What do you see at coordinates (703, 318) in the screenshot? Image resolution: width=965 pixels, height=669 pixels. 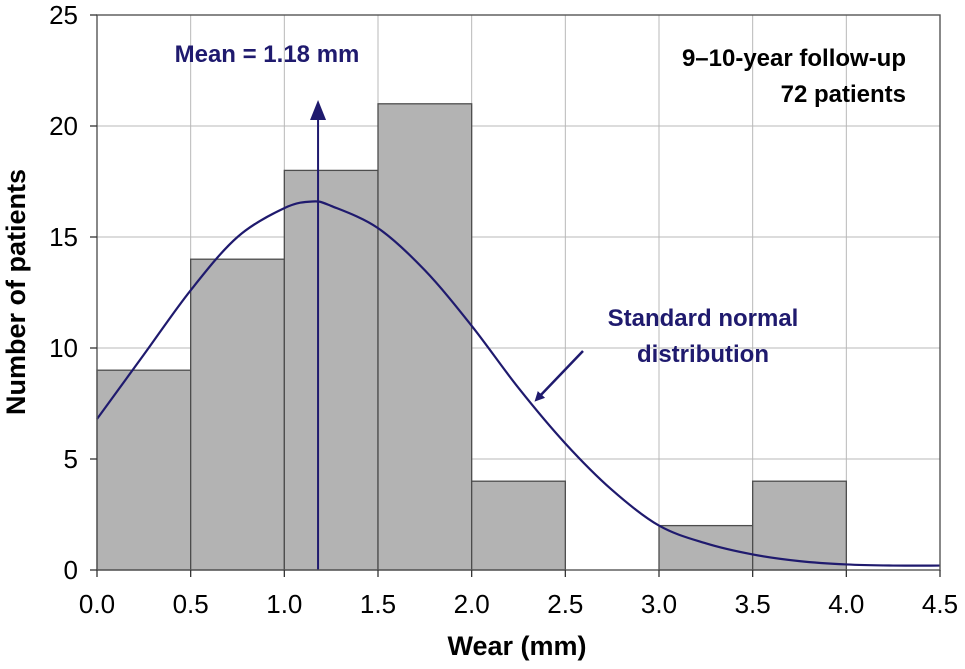 I see `normal-label-line1: Standard normal` at bounding box center [703, 318].